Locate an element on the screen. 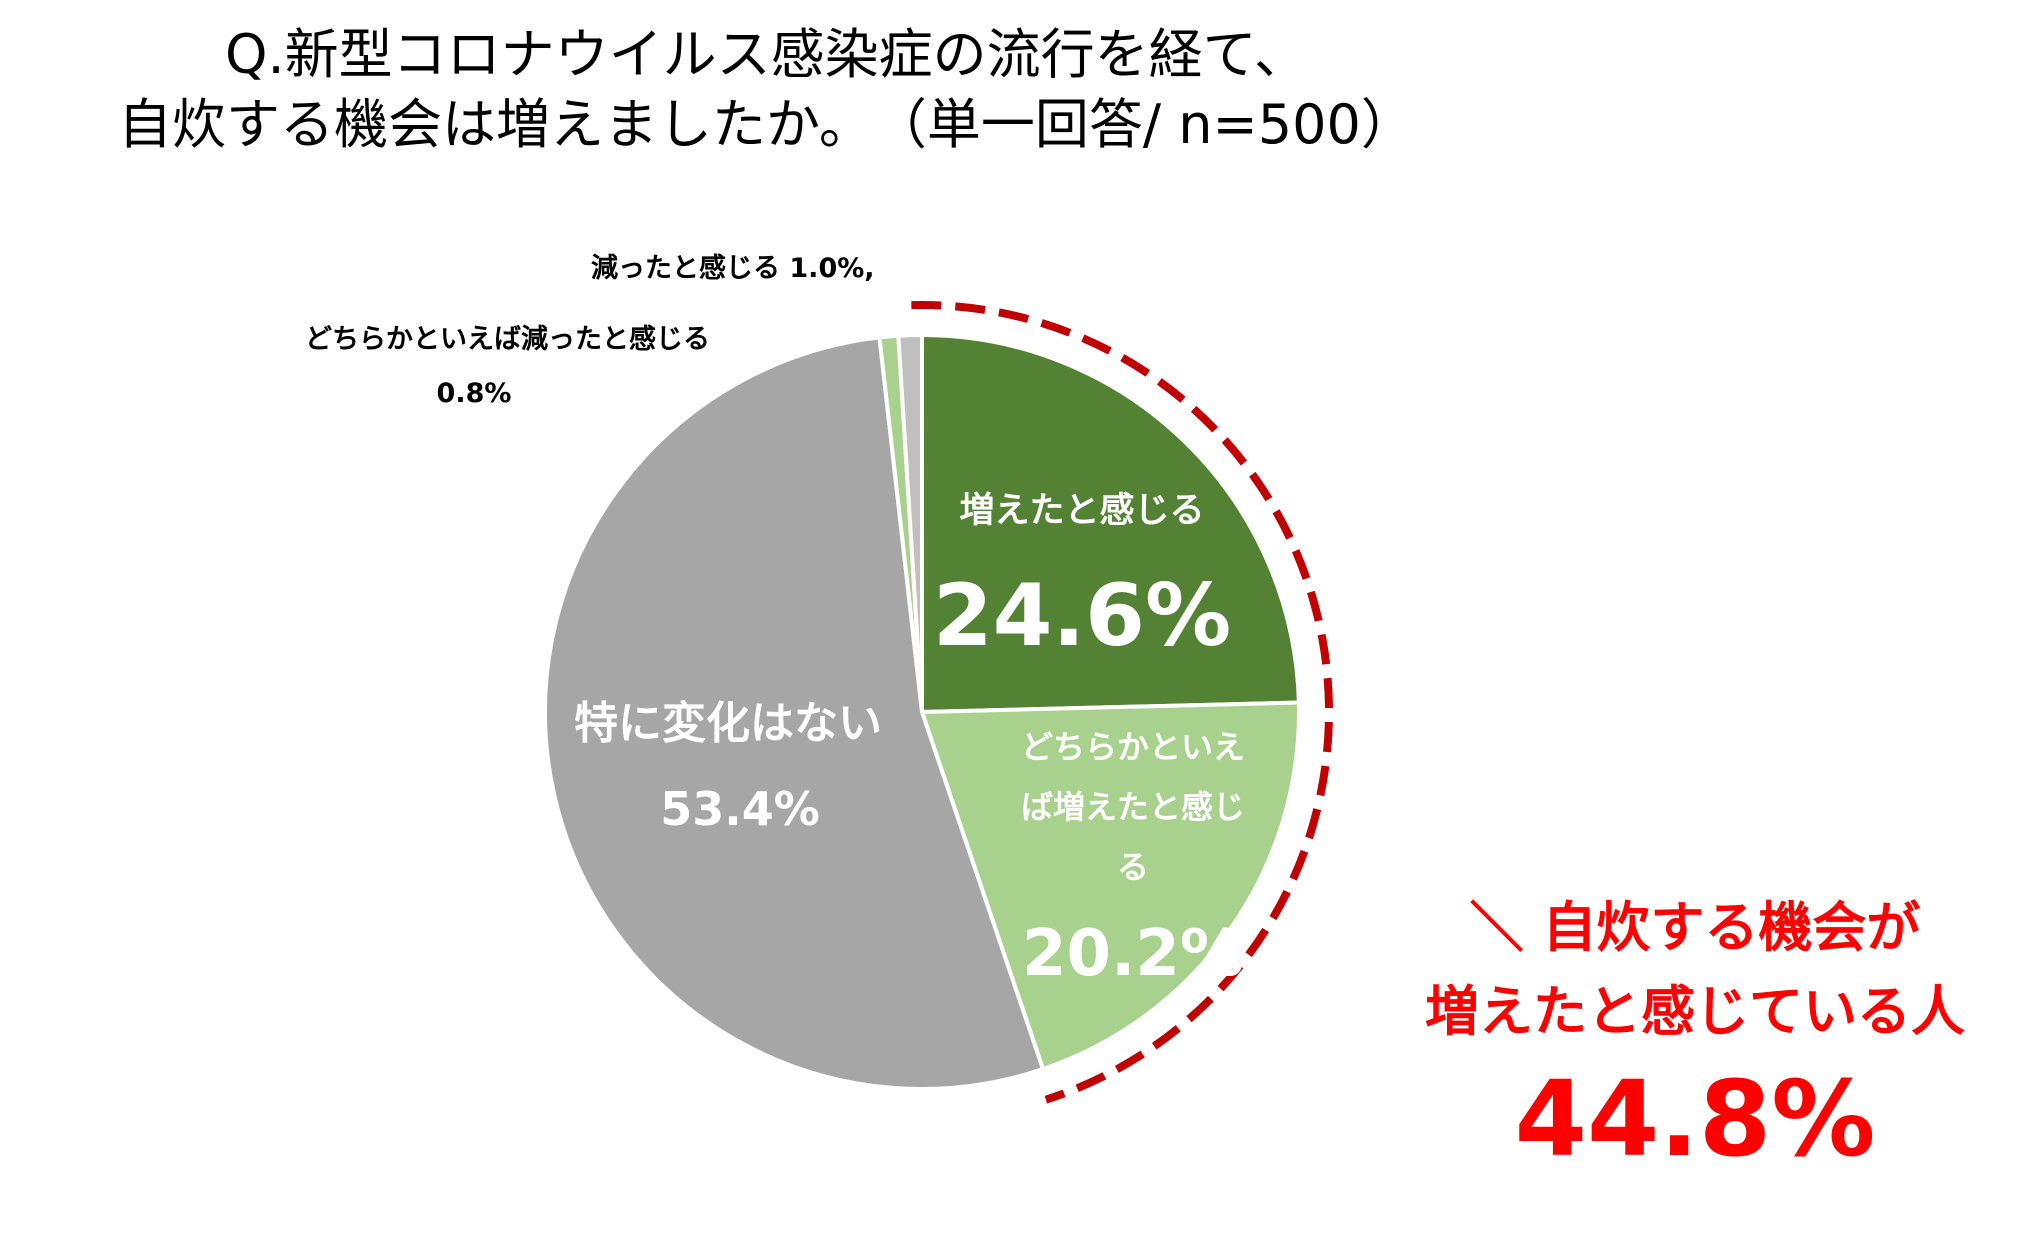 The height and width of the screenshot is (1249, 2029). callout-line2: 増えたと感じている人 is located at coordinates (1695, 1011).